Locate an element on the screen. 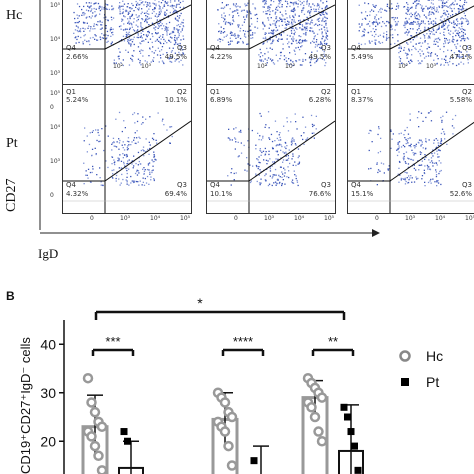 The width and height of the screenshot is (474, 474). quadrant-q2-name: Q2 is located at coordinates (182, 92).